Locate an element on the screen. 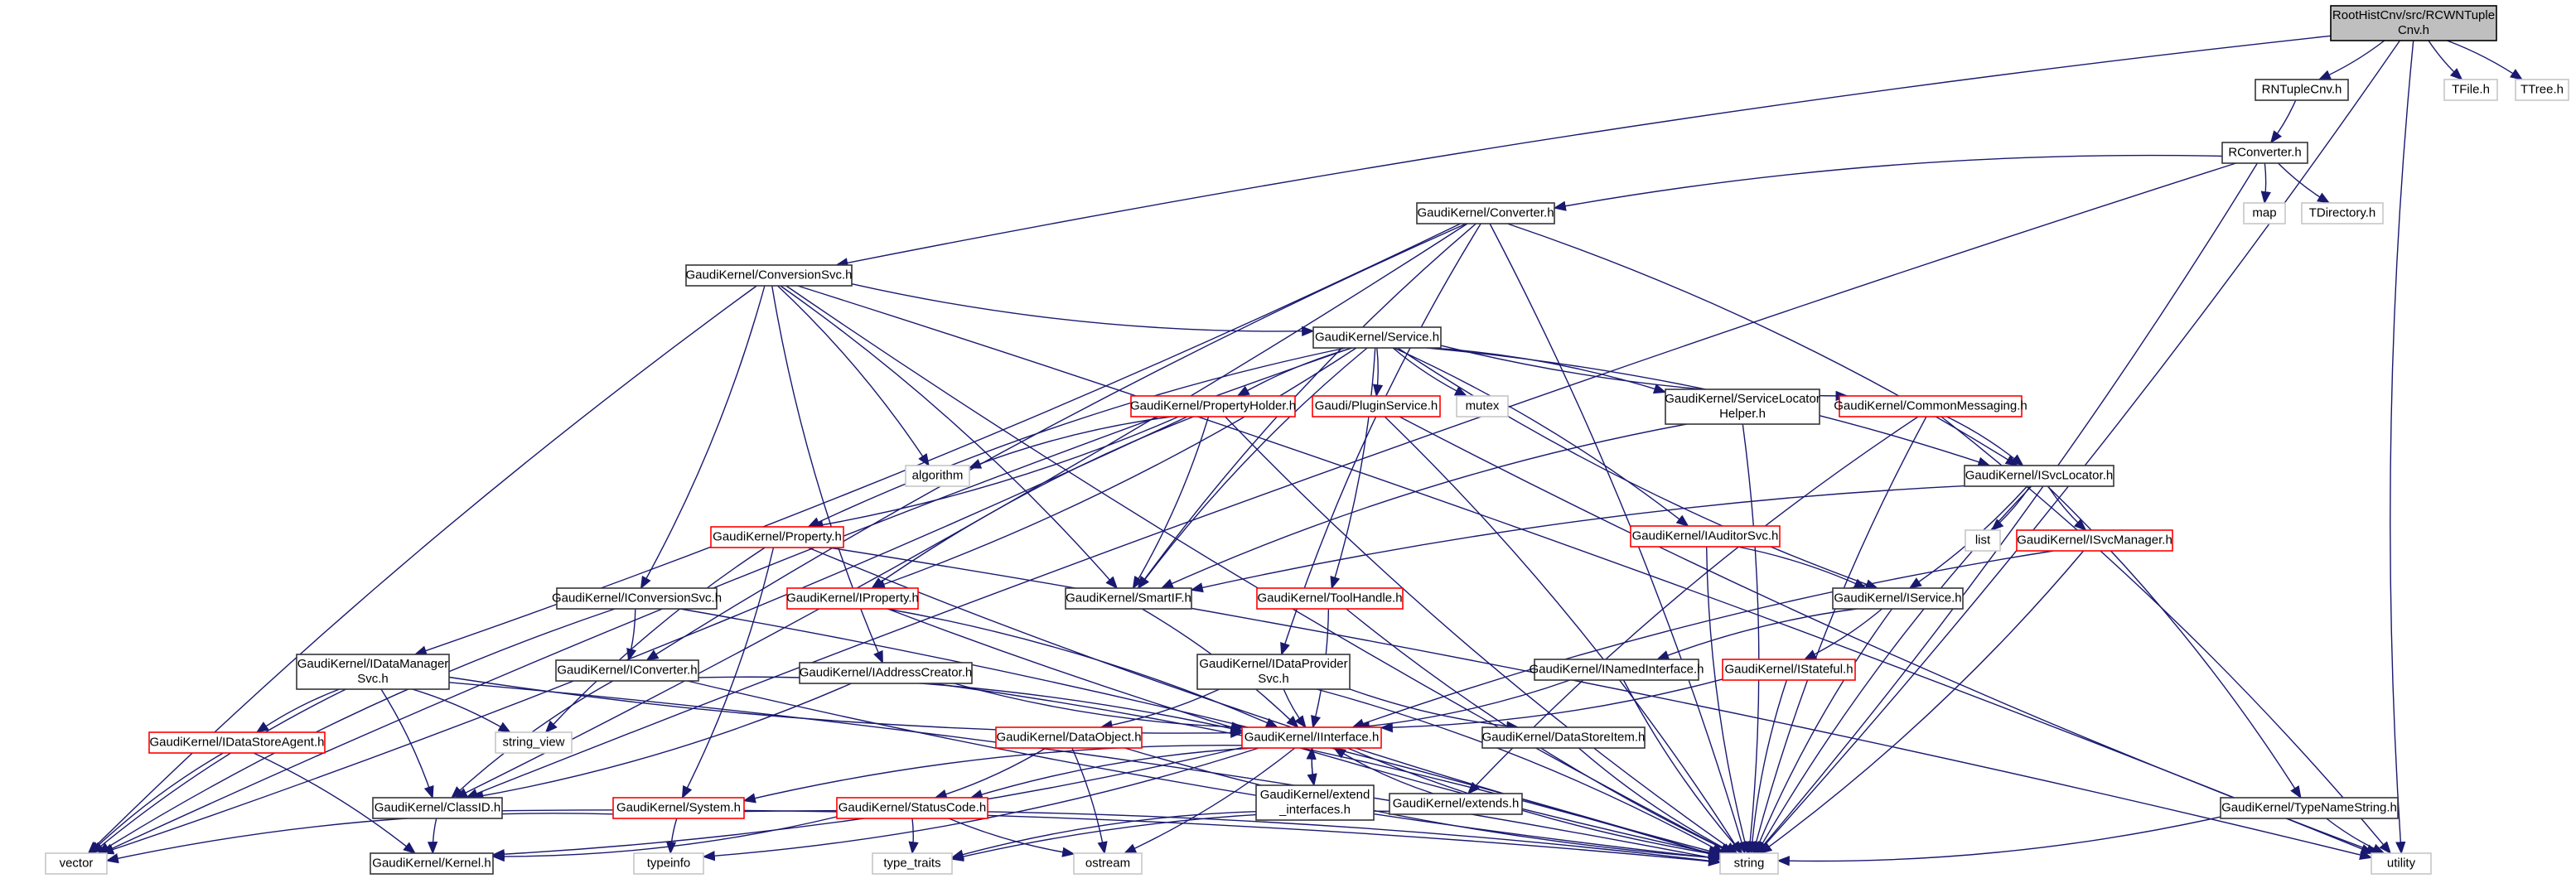 The width and height of the screenshot is (2576, 888). node-typenamestring: GaudiKernel/TypeNameString.h is located at coordinates (2309, 808).